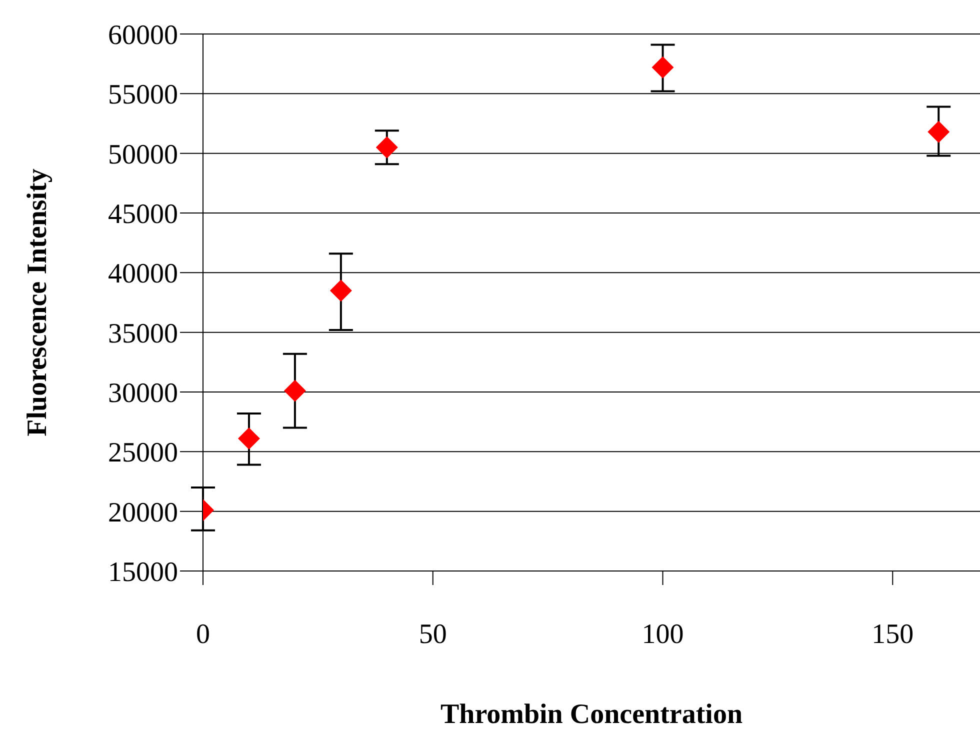 The image size is (980, 751). Describe the element at coordinates (143, 274) in the screenshot. I see `y-tick-label: 40000` at that location.